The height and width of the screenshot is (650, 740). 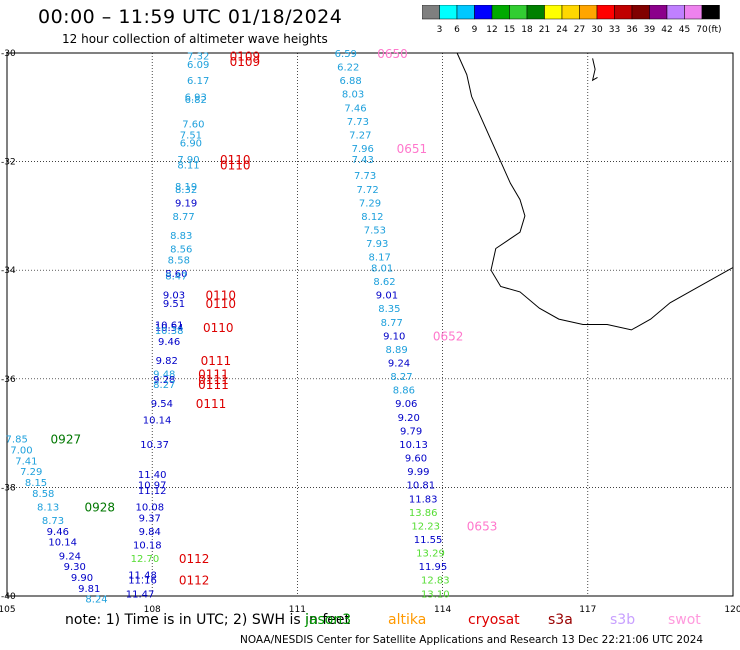 I want to click on wave-height-label: 13.86, so click(x=423, y=513).